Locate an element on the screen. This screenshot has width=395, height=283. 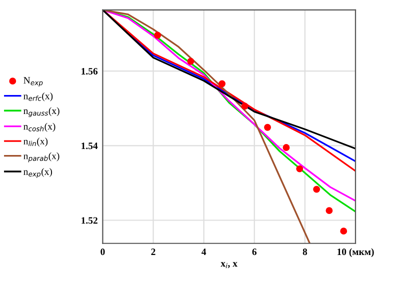
legend-label: n$_{gauss}$(x) is located at coordinates (42, 112).